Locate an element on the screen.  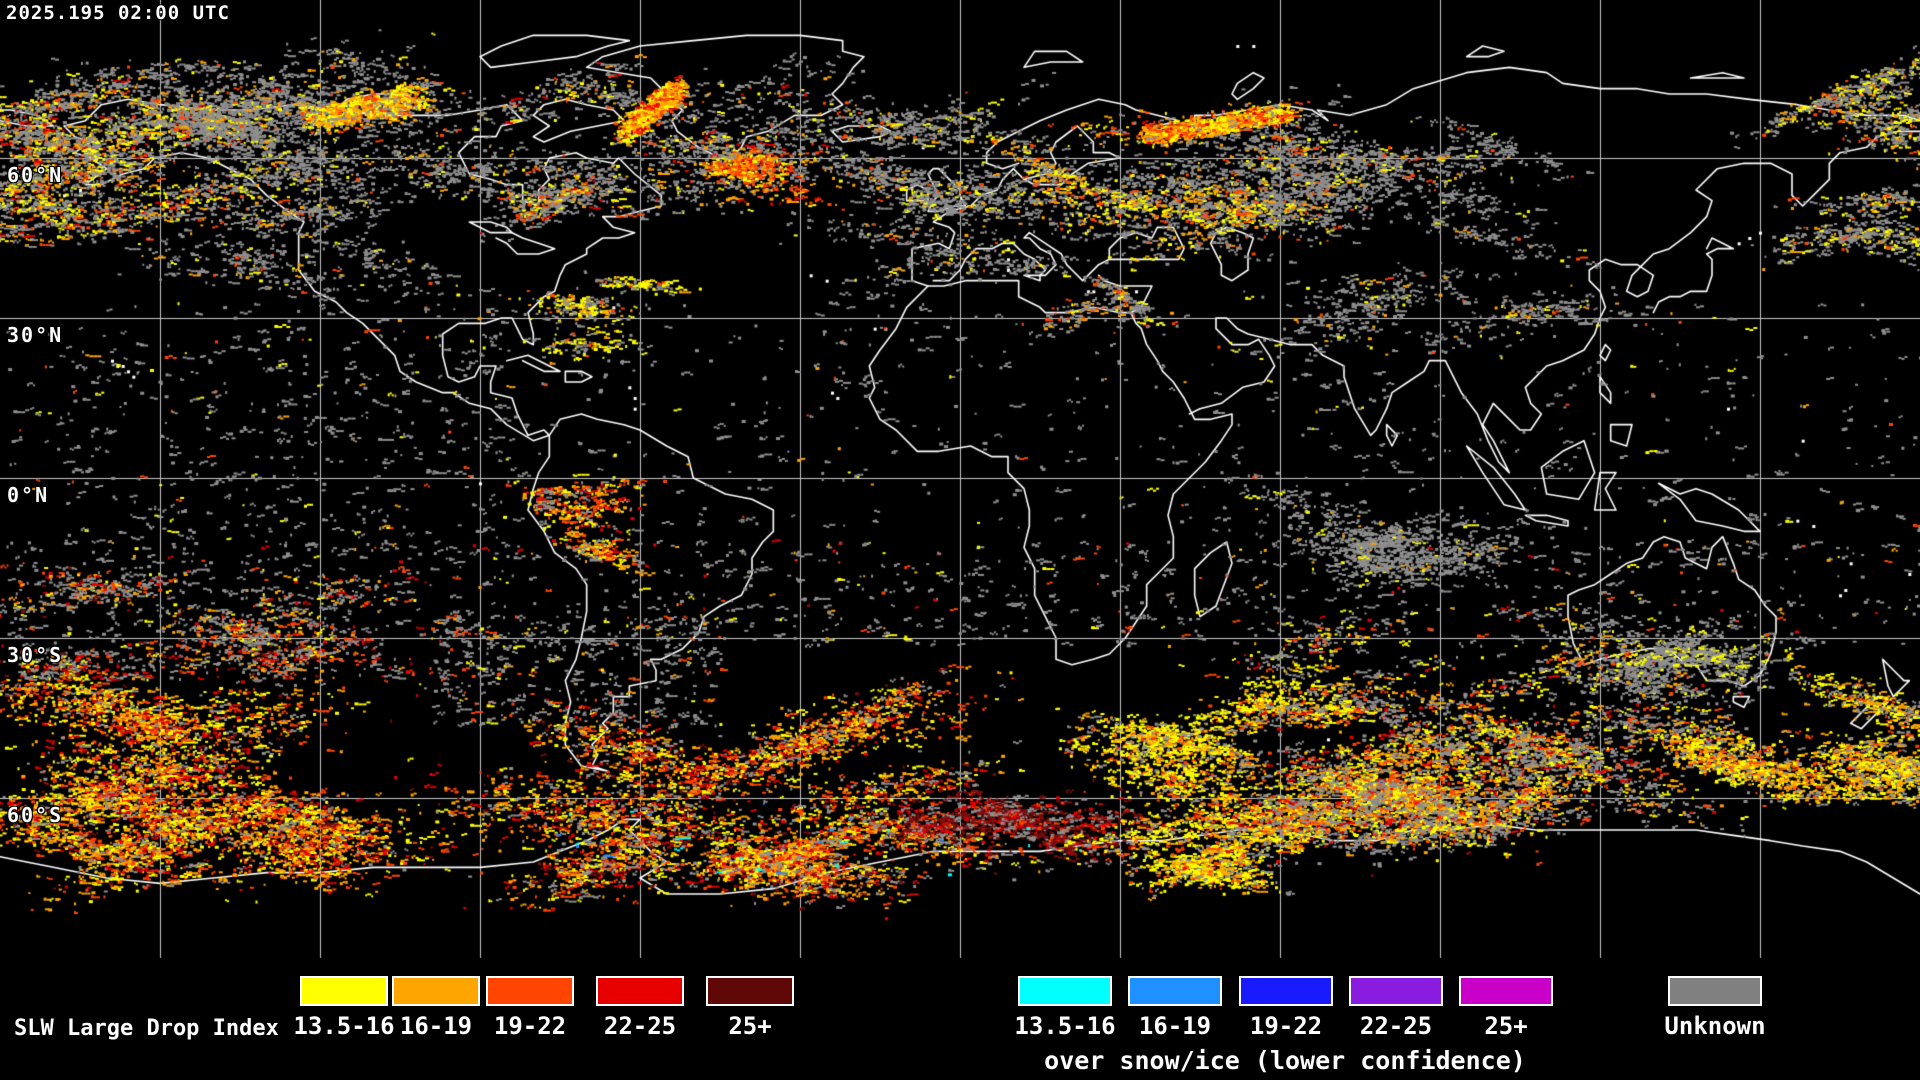
legend-swatch-unknown is located at coordinates (1715, 991).